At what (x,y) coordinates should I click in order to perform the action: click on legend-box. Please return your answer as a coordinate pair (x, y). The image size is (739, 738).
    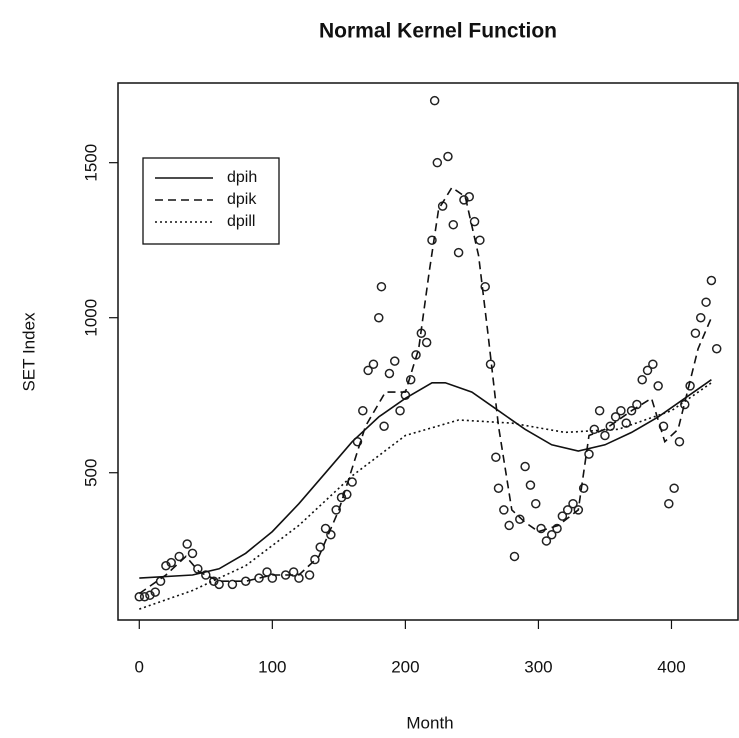
    Looking at the image, I should click on (211, 201).